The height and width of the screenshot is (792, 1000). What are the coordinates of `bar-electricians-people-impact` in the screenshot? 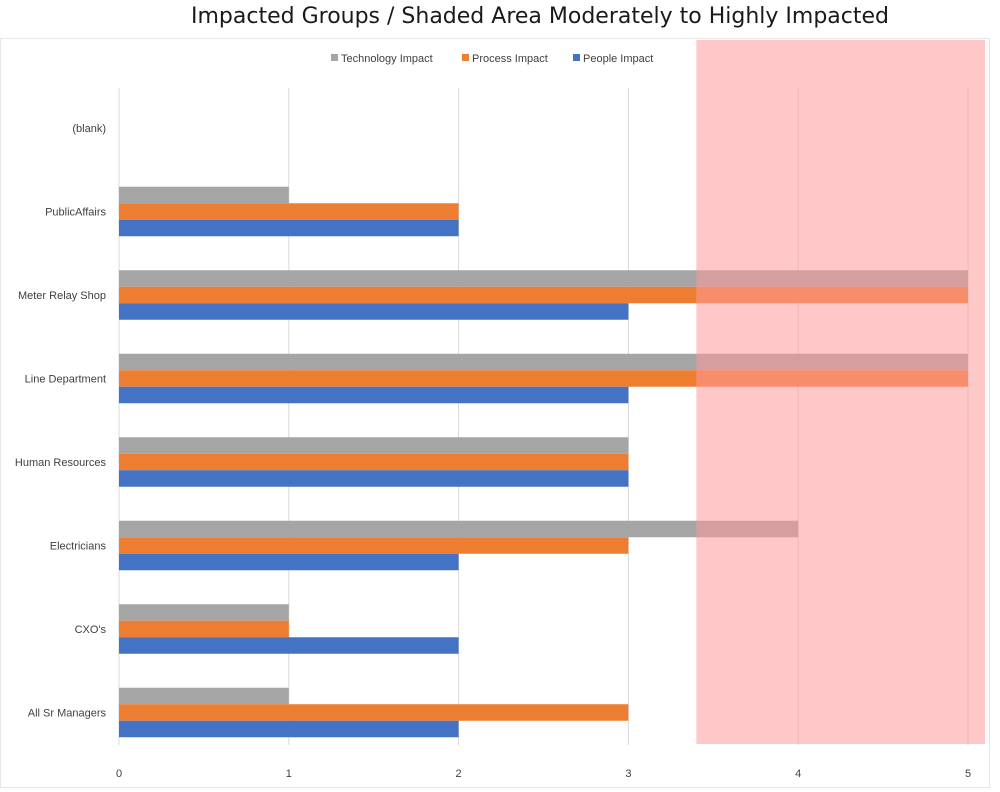 It's located at (289, 562).